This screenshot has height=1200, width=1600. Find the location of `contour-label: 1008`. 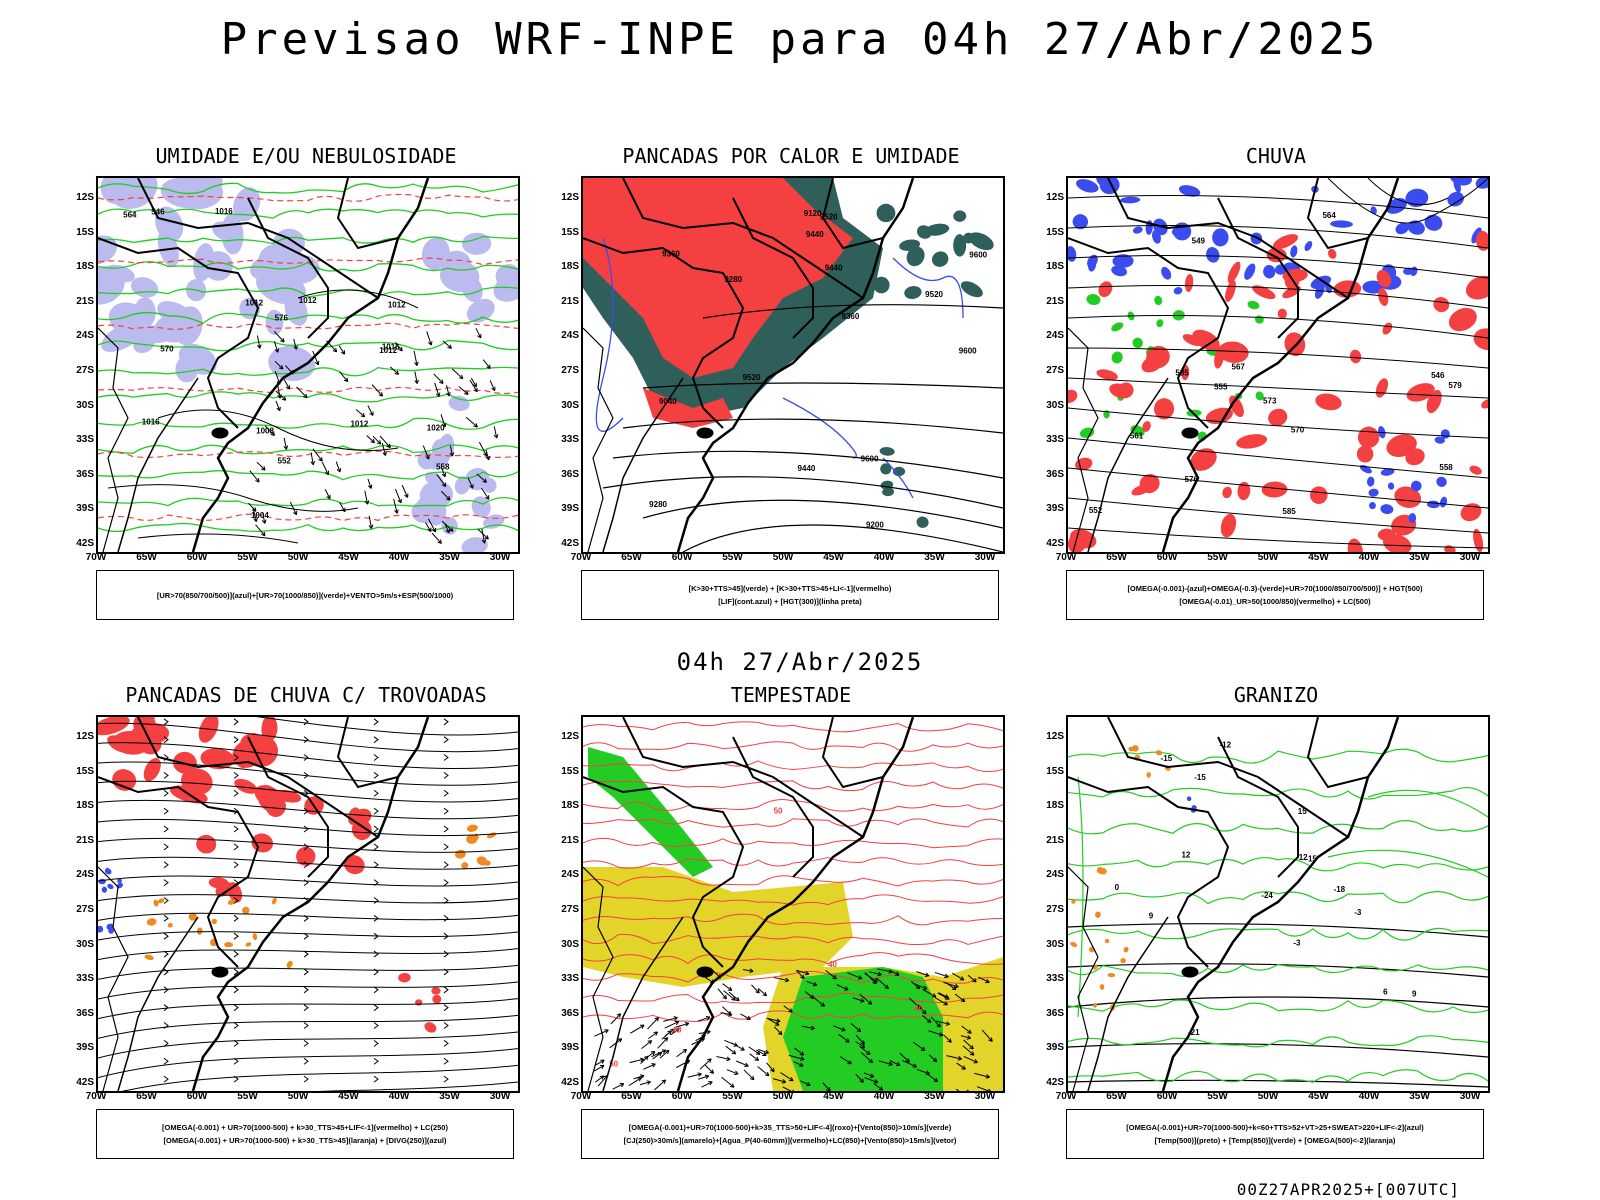

contour-label: 1008 is located at coordinates (265, 431).